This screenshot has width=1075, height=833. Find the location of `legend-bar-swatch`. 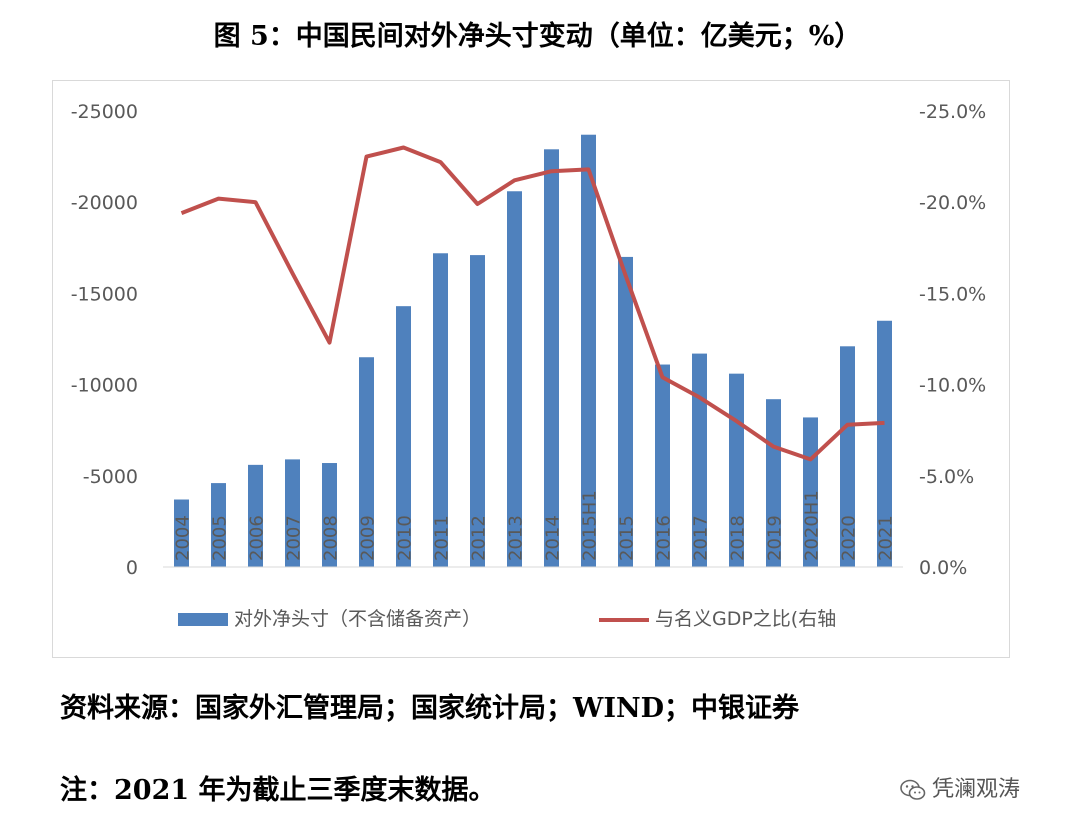

legend-bar-swatch is located at coordinates (203, 619).